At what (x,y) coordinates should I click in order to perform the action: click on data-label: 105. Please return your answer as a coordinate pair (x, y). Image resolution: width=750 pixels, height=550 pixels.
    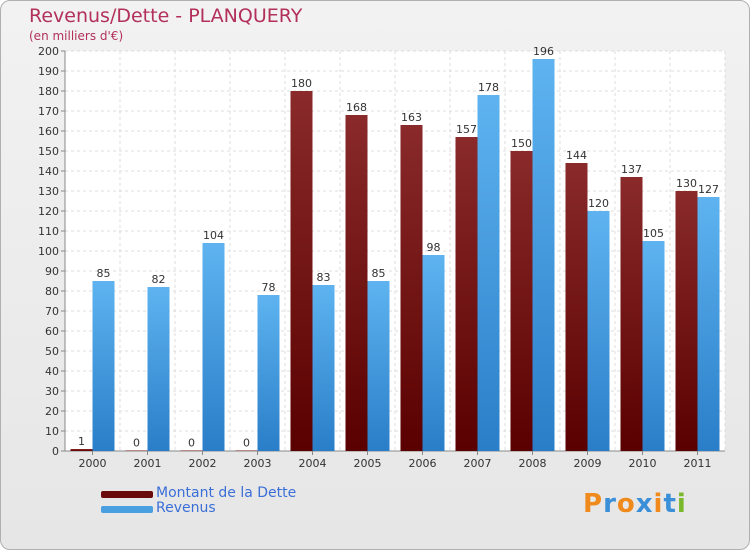
    Looking at the image, I should click on (653, 233).